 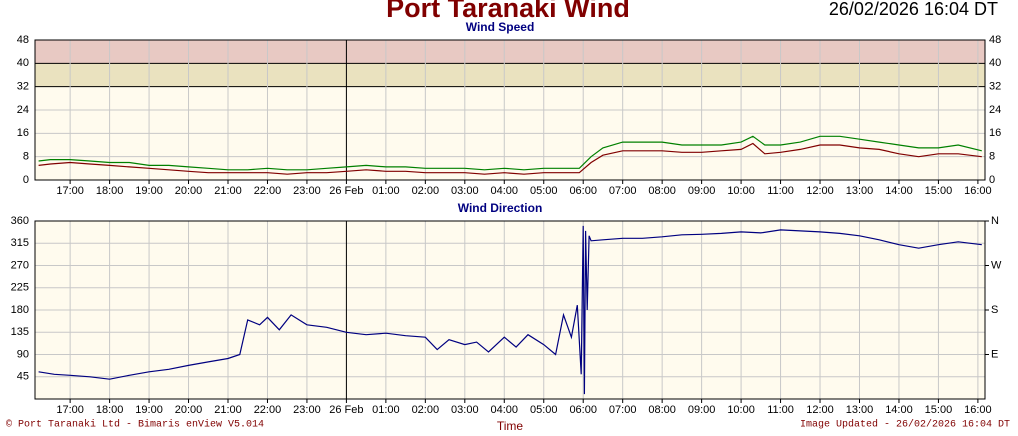 I want to click on y-tick-label: 48, so click(x=23, y=40).